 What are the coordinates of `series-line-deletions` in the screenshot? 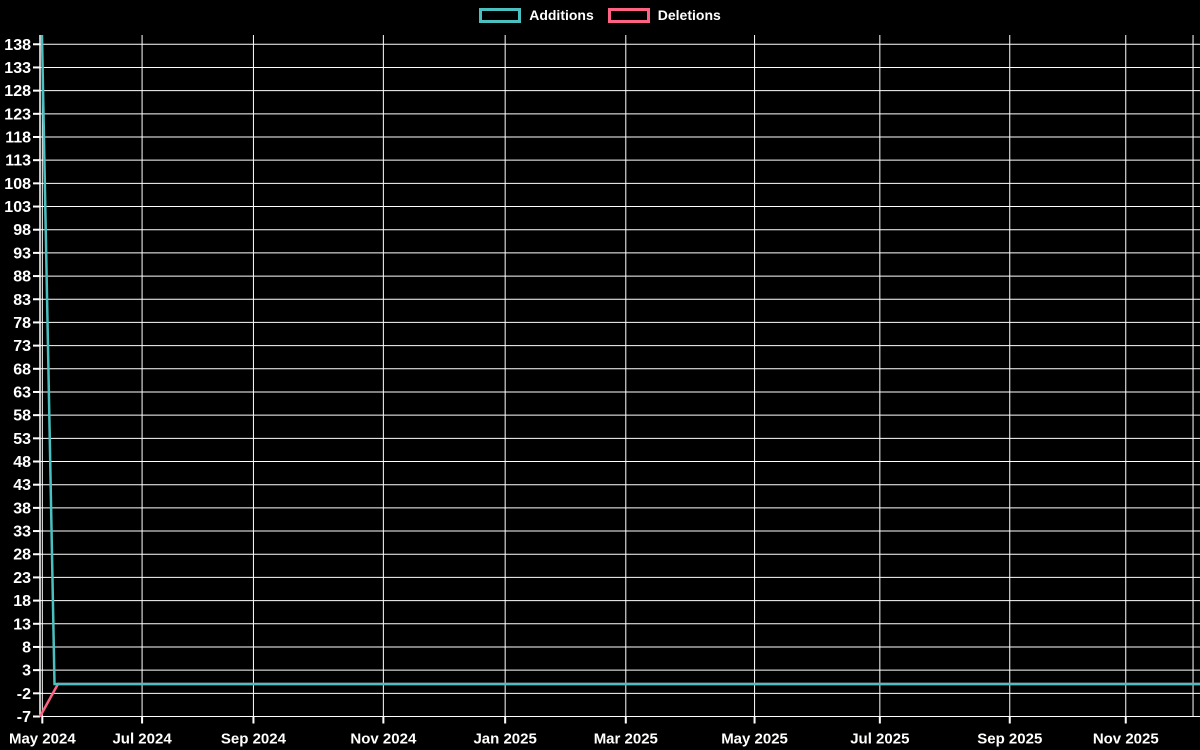 It's located at (619, 700).